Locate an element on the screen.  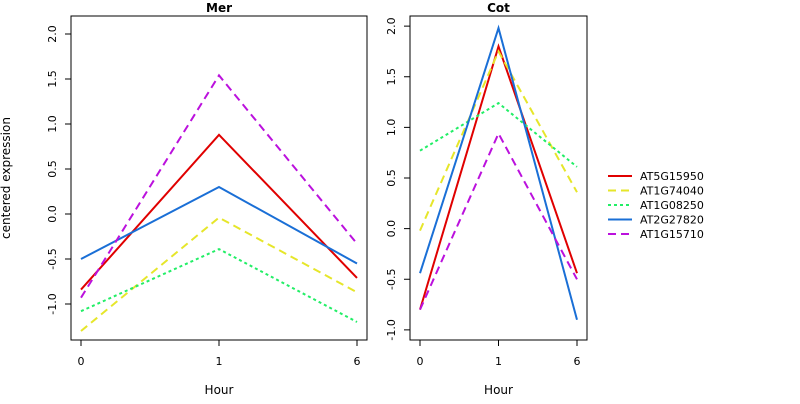
legend-item: AT2G27820 is located at coordinates (656, 220).